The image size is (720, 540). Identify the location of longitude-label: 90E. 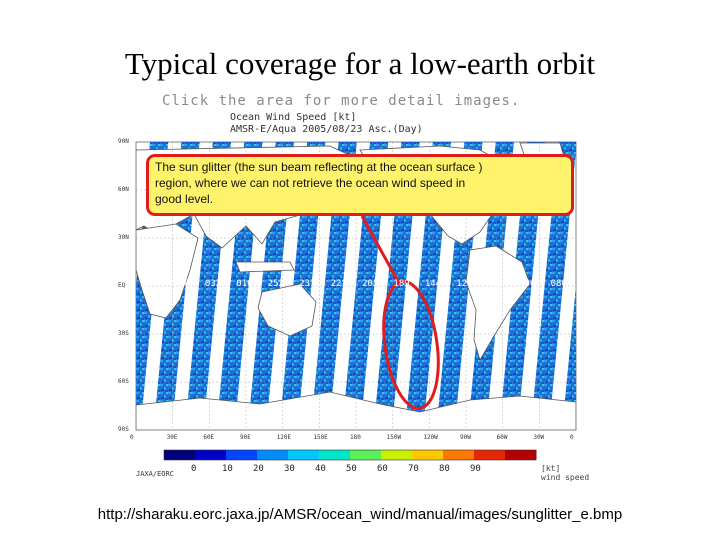
(245, 437).